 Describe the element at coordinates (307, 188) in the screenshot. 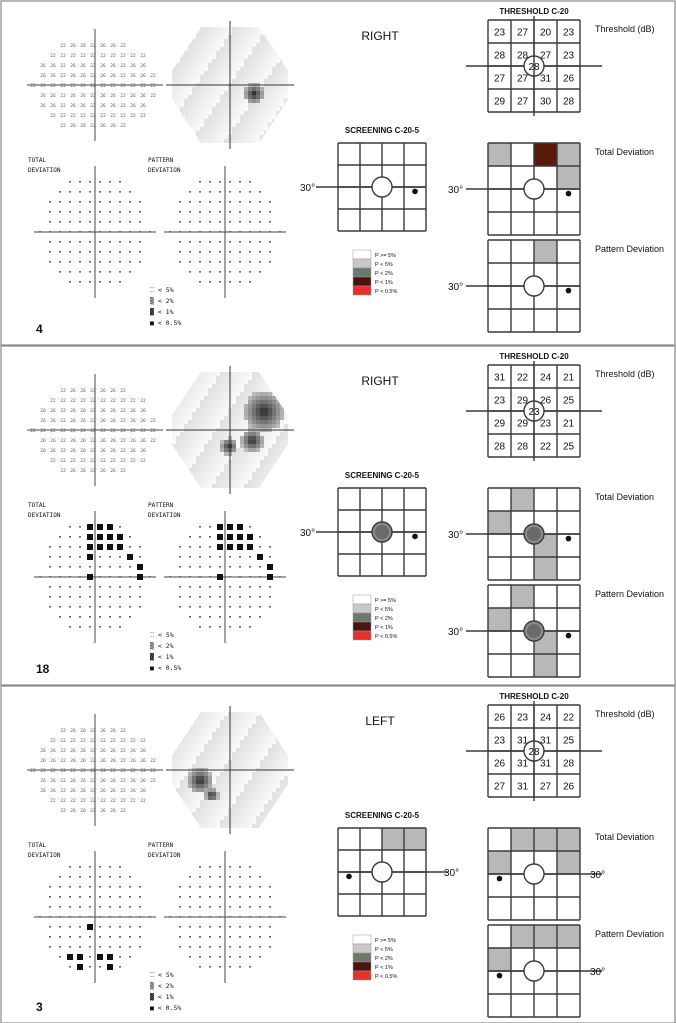

I see `screening-30deg-label: 30°` at that location.